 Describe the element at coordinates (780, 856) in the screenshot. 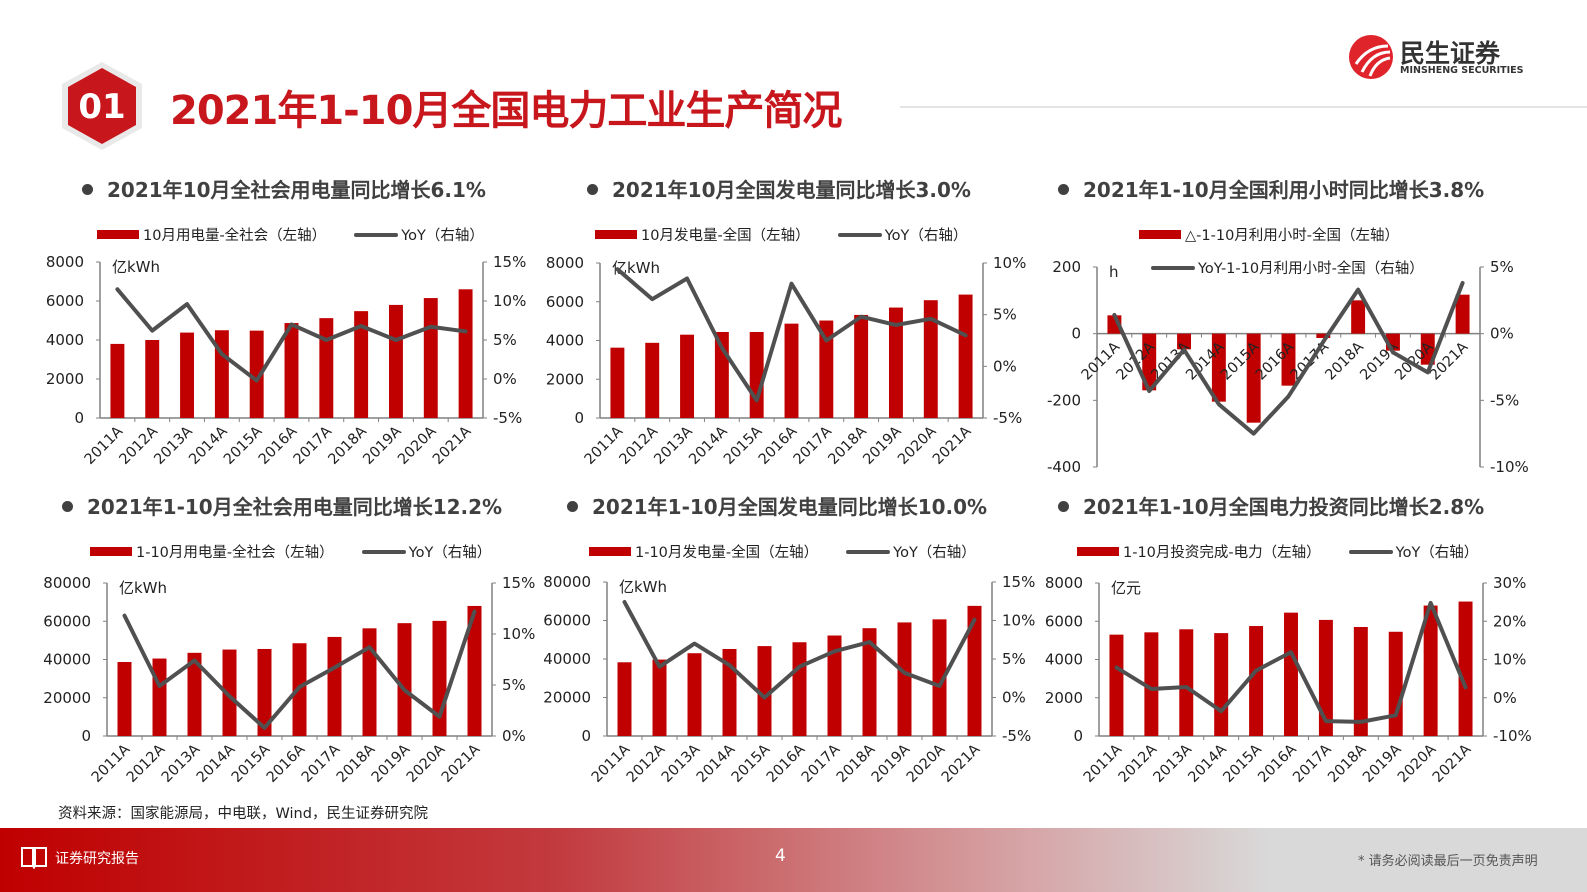

I see `page-number: 4` at that location.